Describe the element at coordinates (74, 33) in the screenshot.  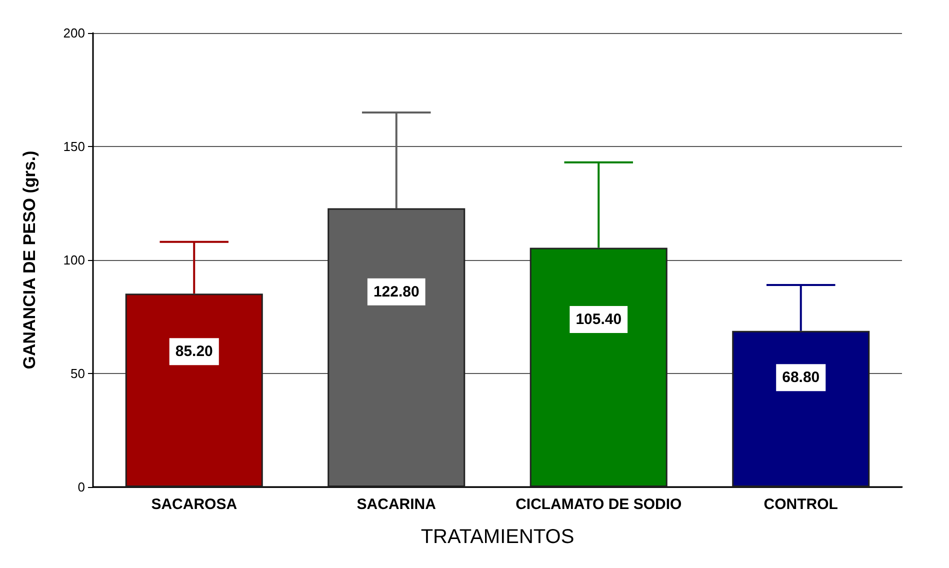
I see `y-tick-label: 200` at that location.